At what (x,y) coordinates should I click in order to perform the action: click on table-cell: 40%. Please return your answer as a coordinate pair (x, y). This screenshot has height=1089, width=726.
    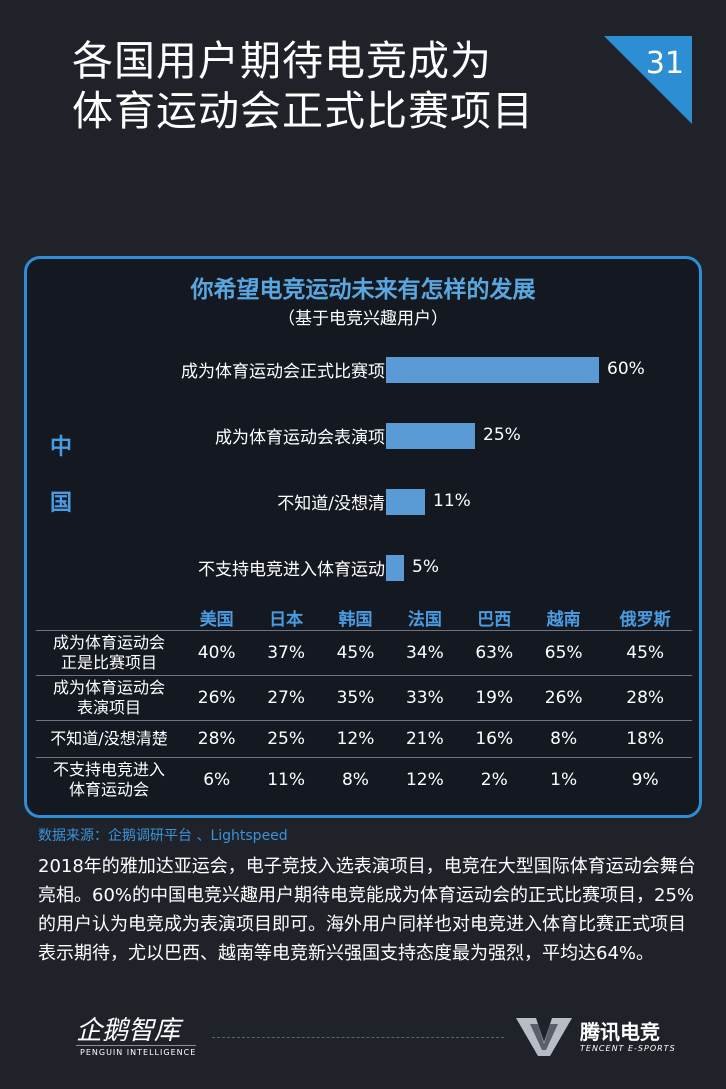
    Looking at the image, I should click on (217, 653).